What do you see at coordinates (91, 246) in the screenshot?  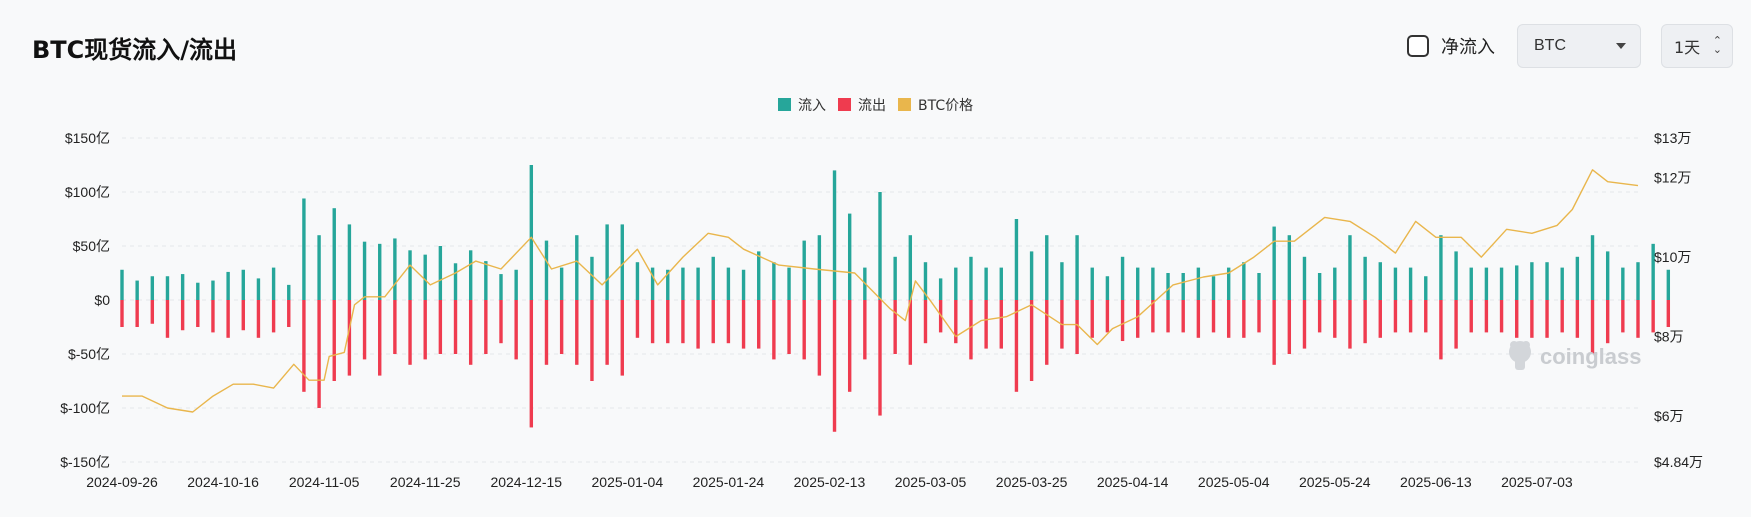 I see `y-left-tick-label: $50亿` at bounding box center [91, 246].